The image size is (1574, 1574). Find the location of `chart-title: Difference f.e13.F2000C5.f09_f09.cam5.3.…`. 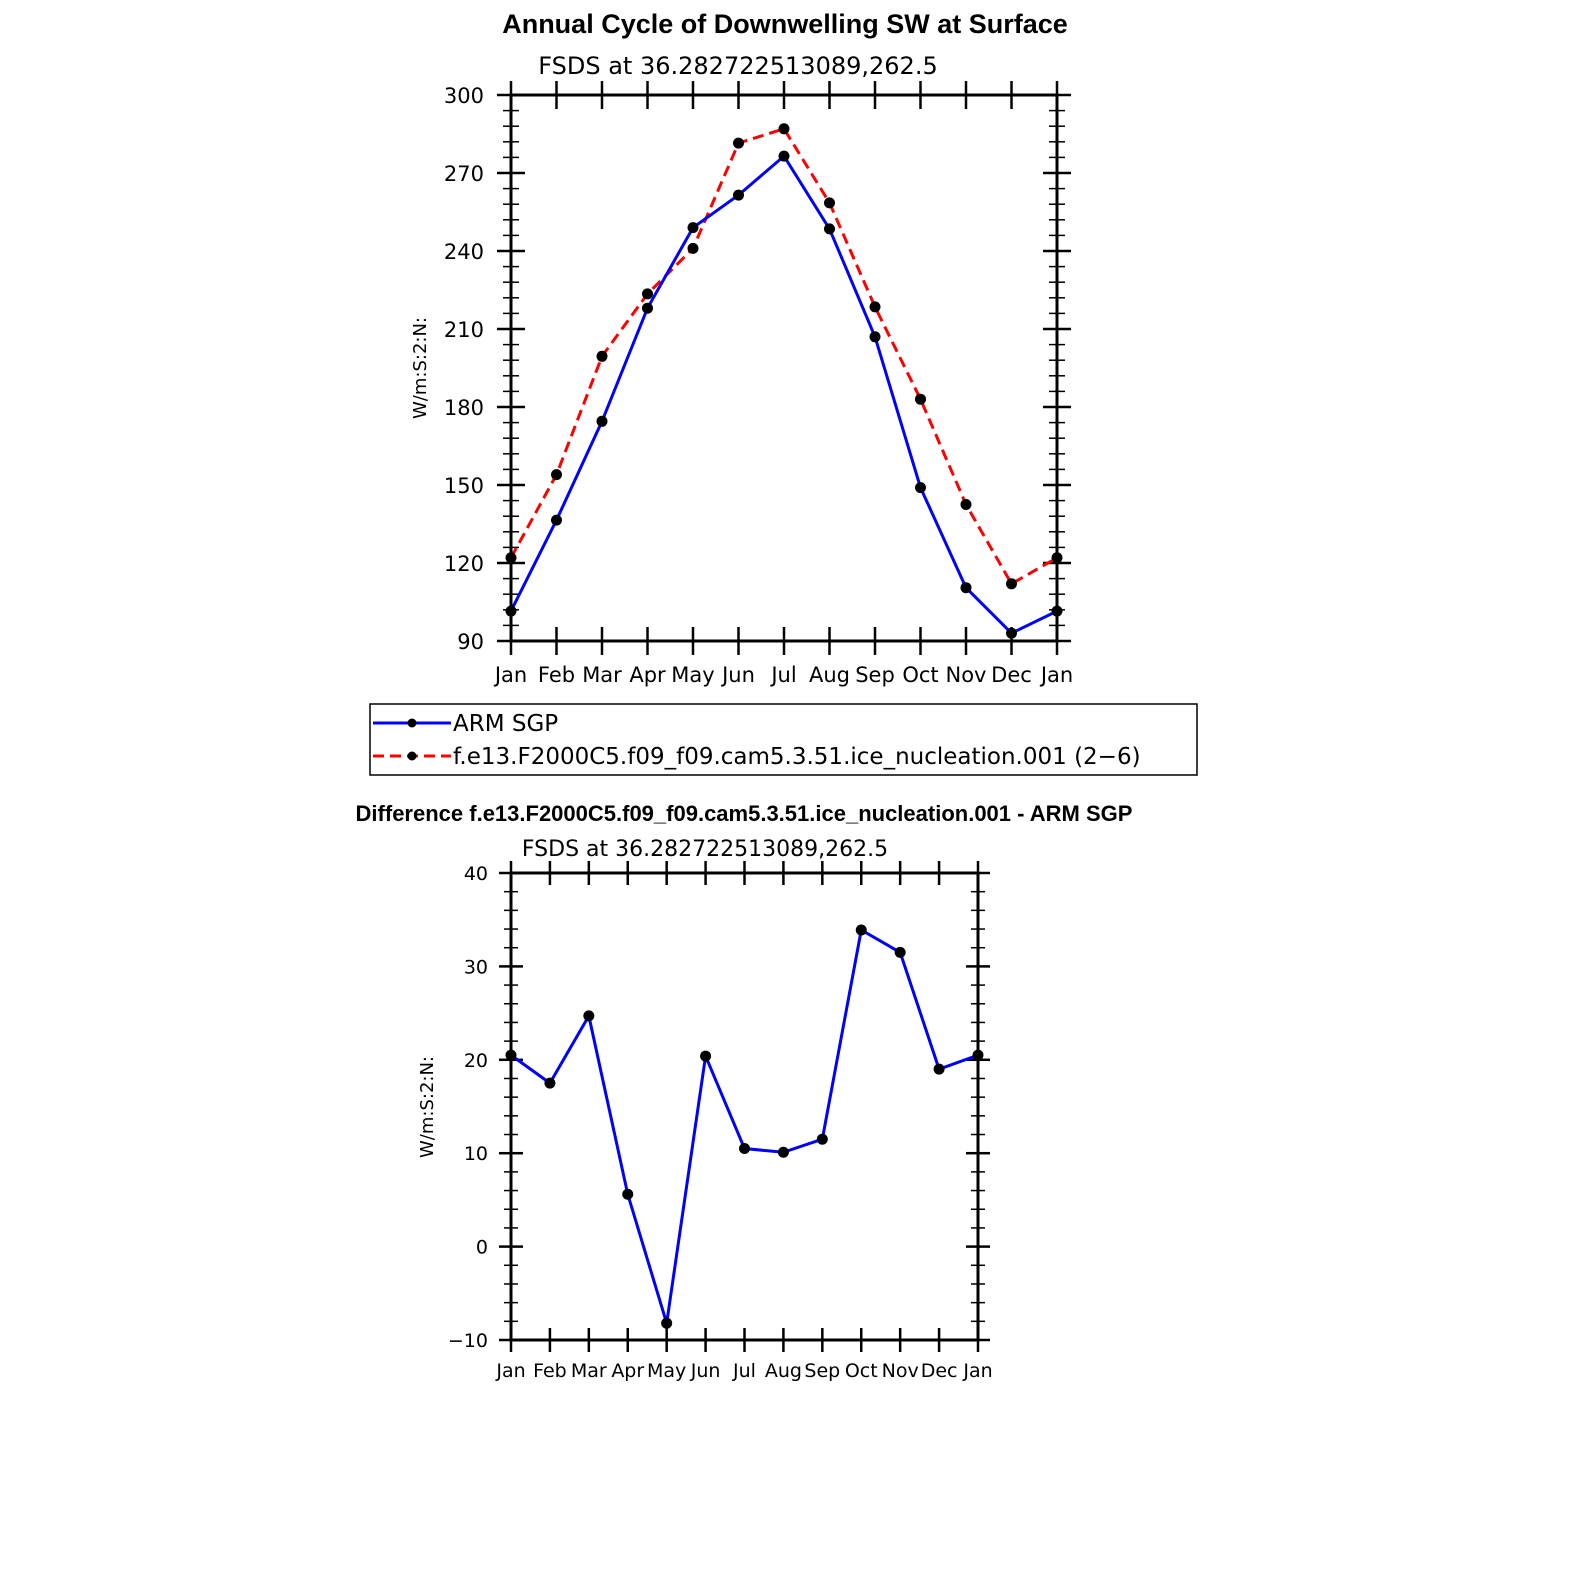

chart-title: Difference f.e13.F2000C5.f09_f09.cam5.3.… is located at coordinates (744, 813).